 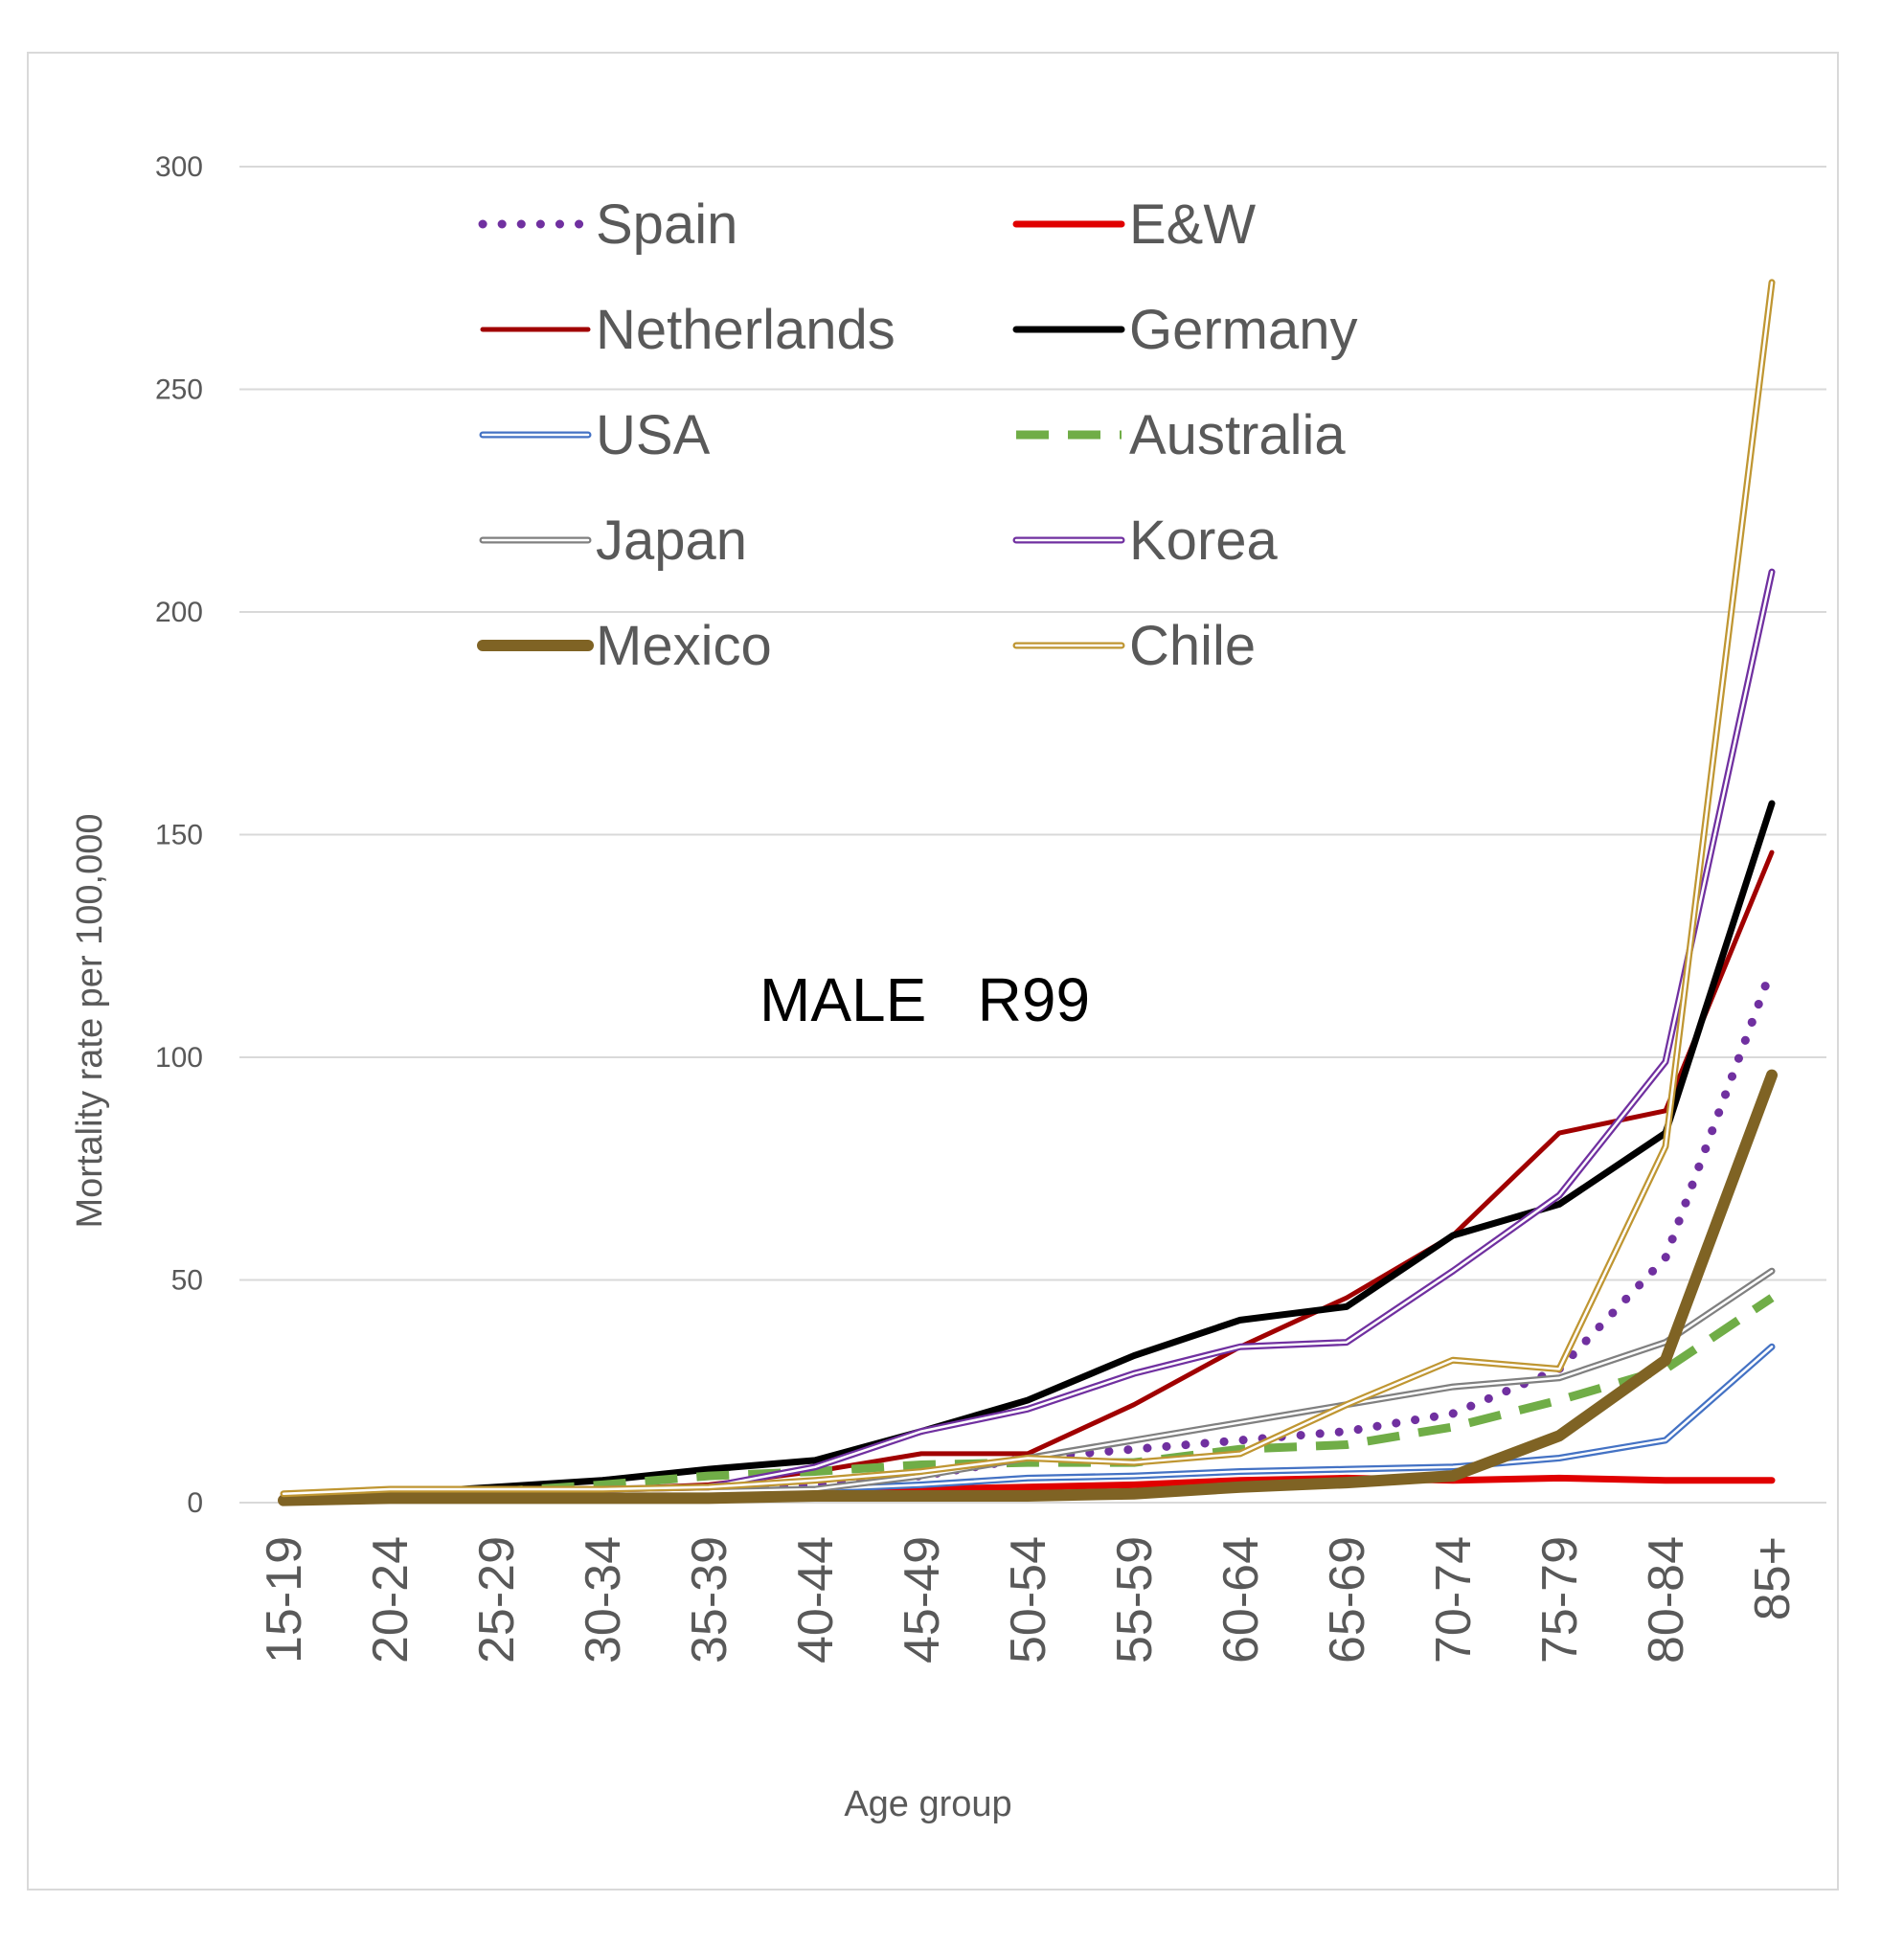 What do you see at coordinates (391, 1600) in the screenshot?
I see `x-tick-label: 20-24` at bounding box center [391, 1600].